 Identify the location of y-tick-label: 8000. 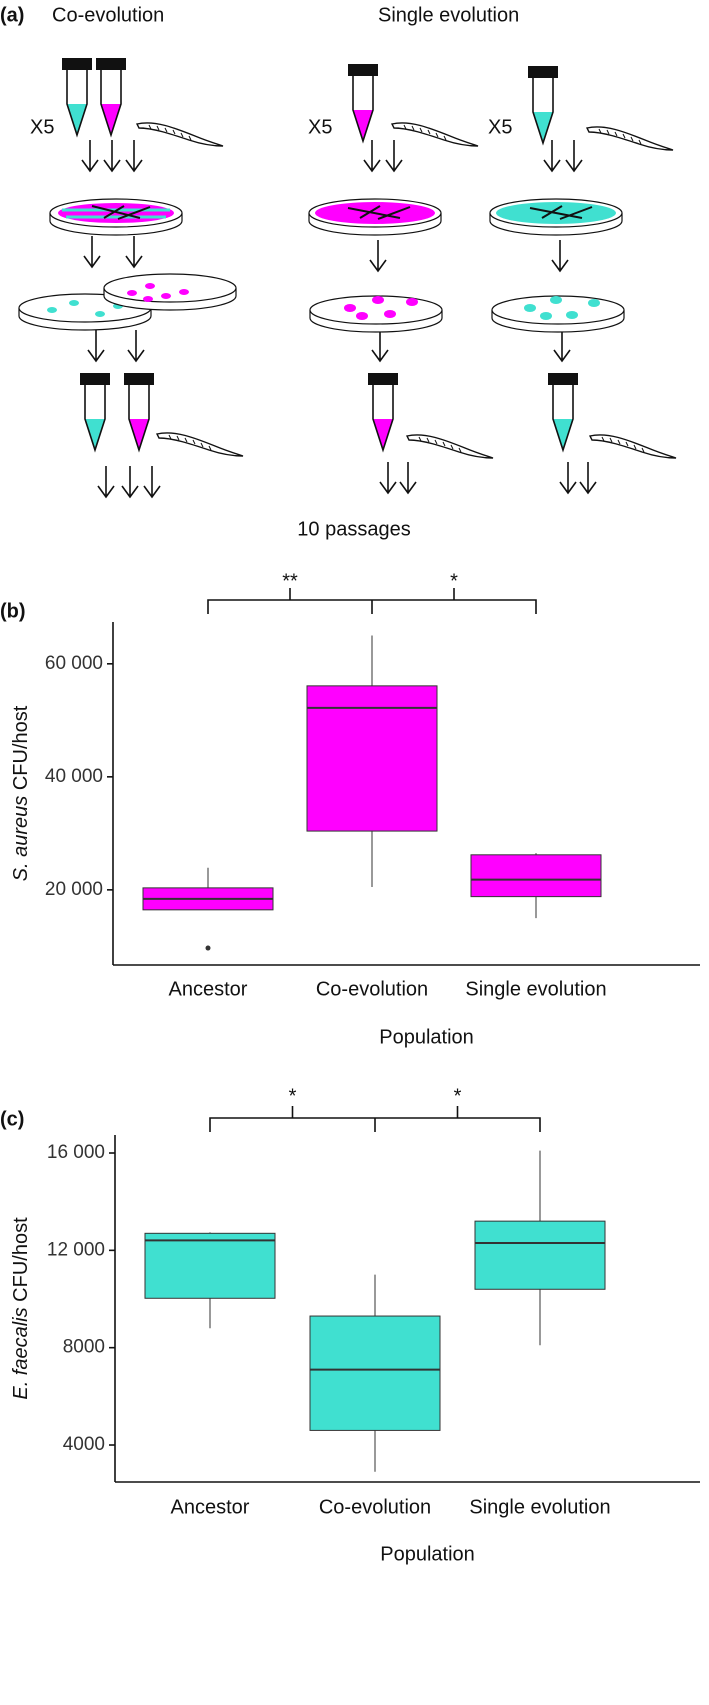
(84, 1347).